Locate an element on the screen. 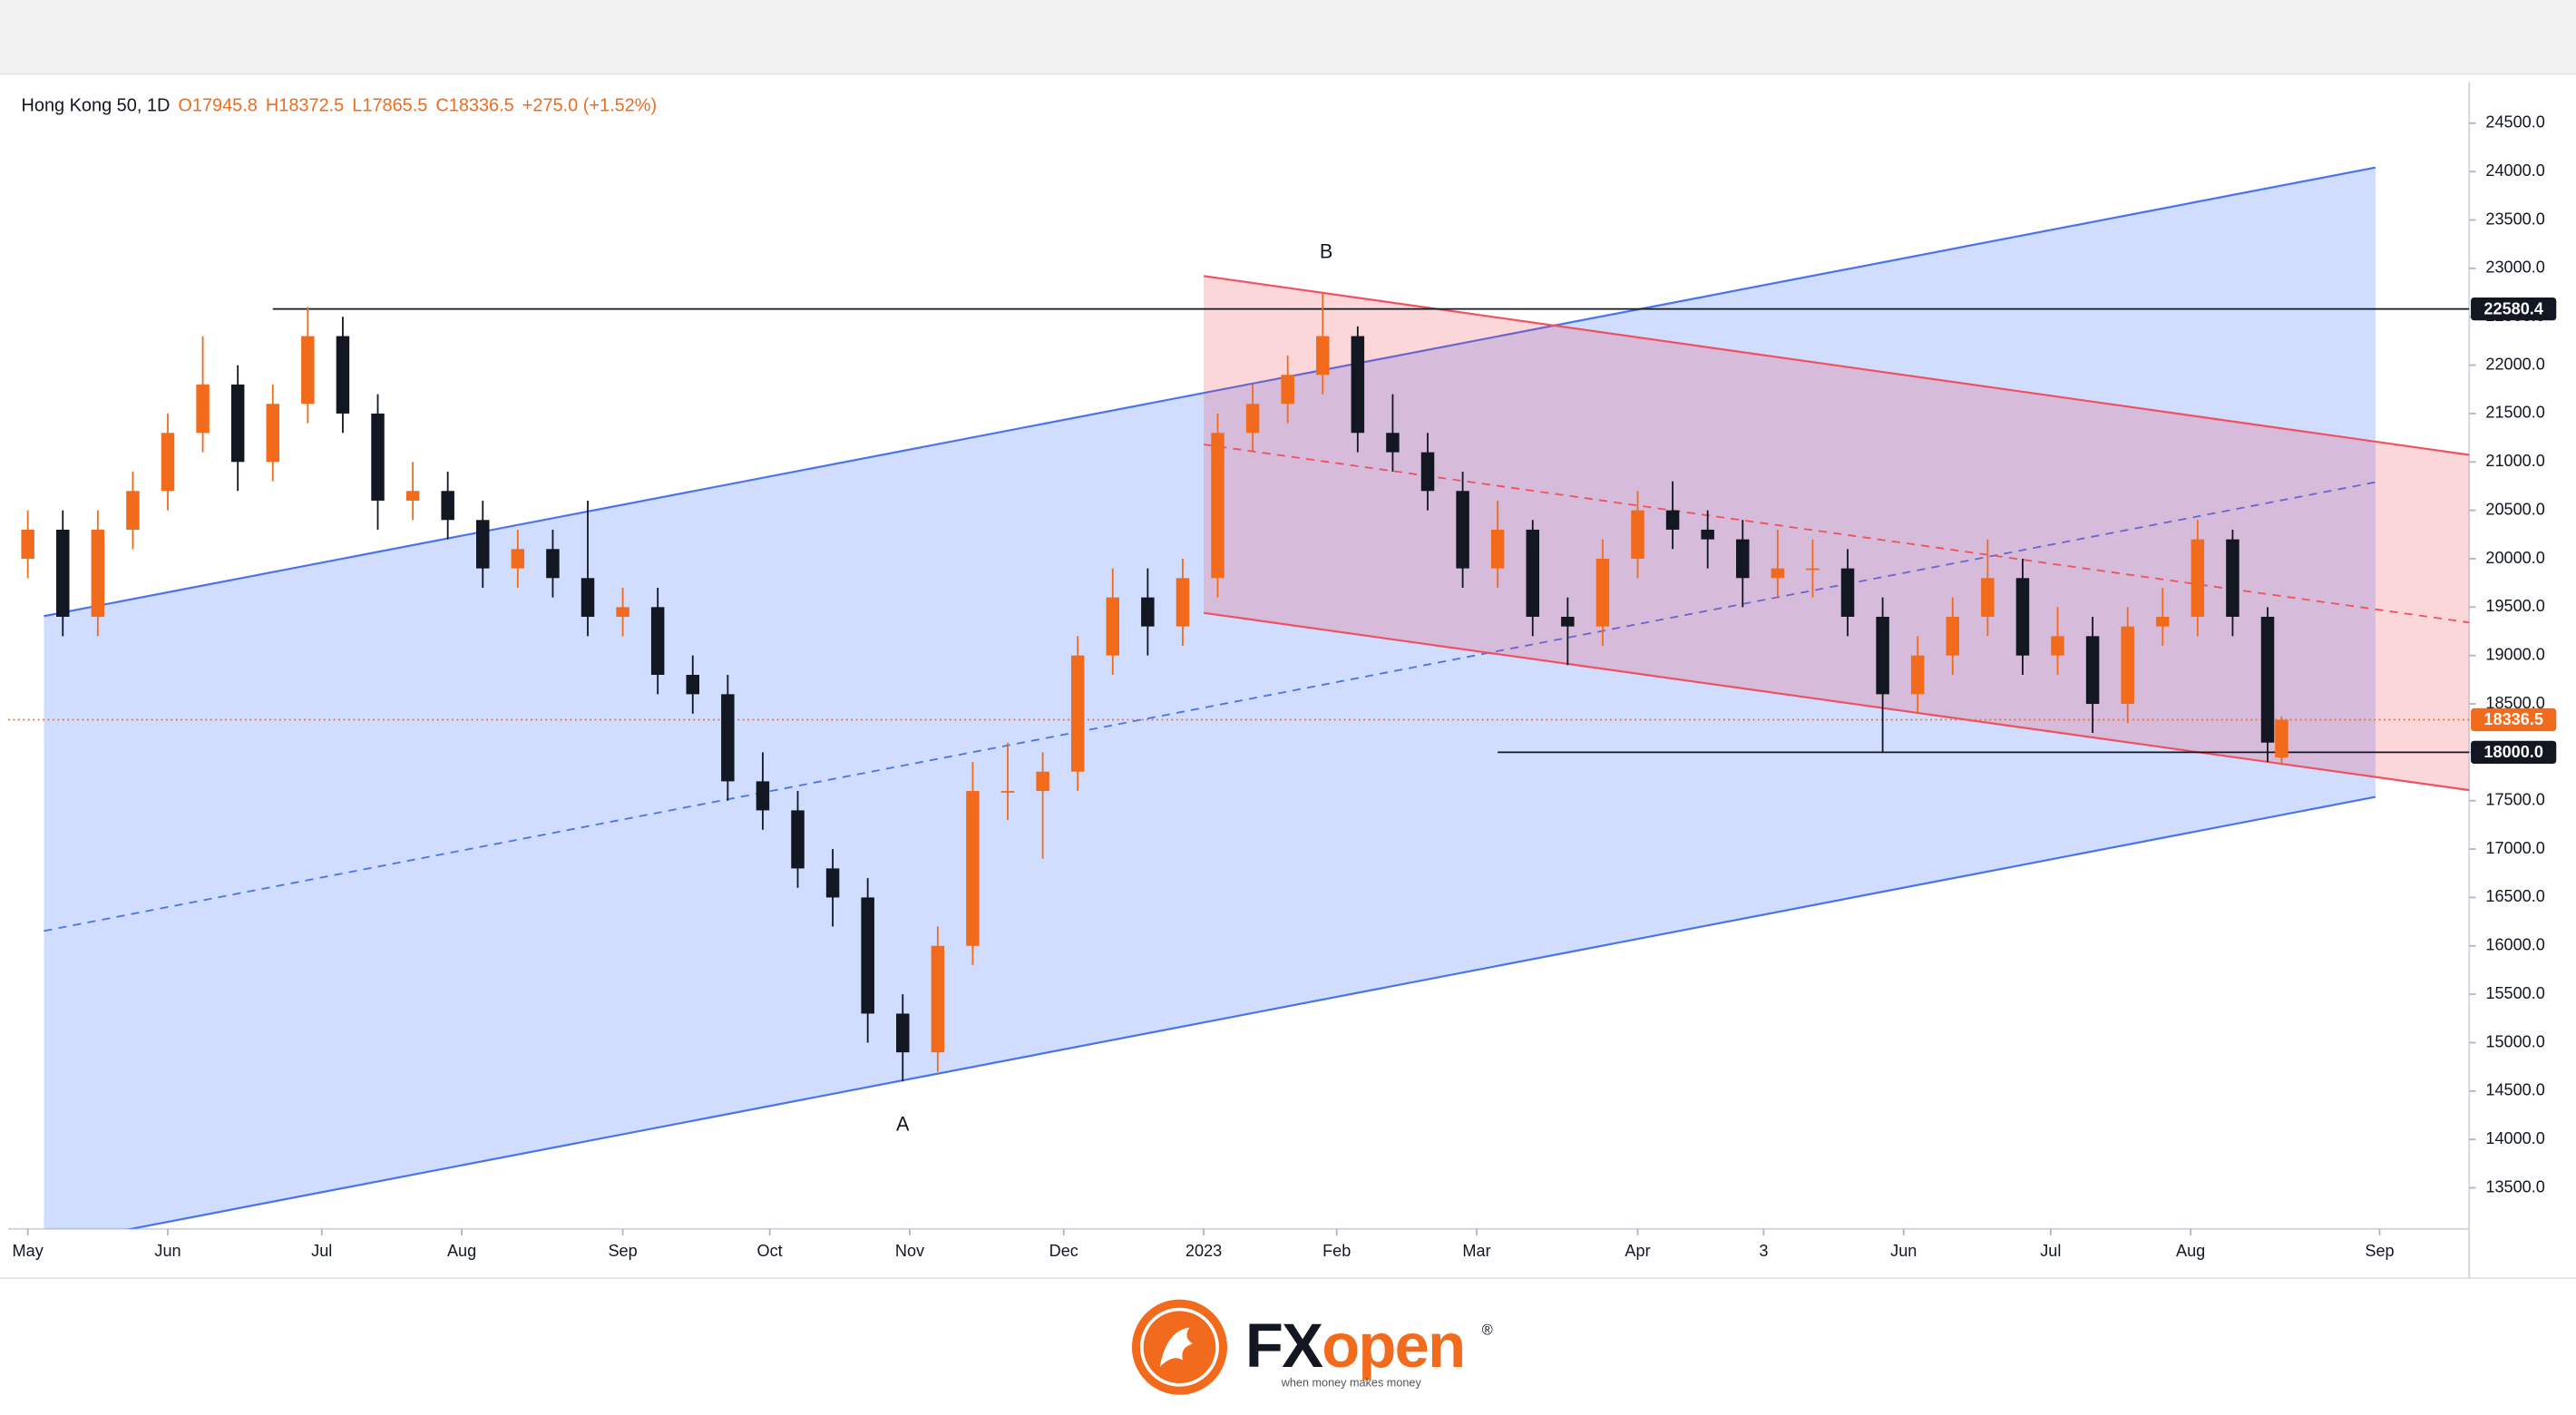 The image size is (2576, 1415). change-label: +275.0 (+1.52%) is located at coordinates (589, 106).